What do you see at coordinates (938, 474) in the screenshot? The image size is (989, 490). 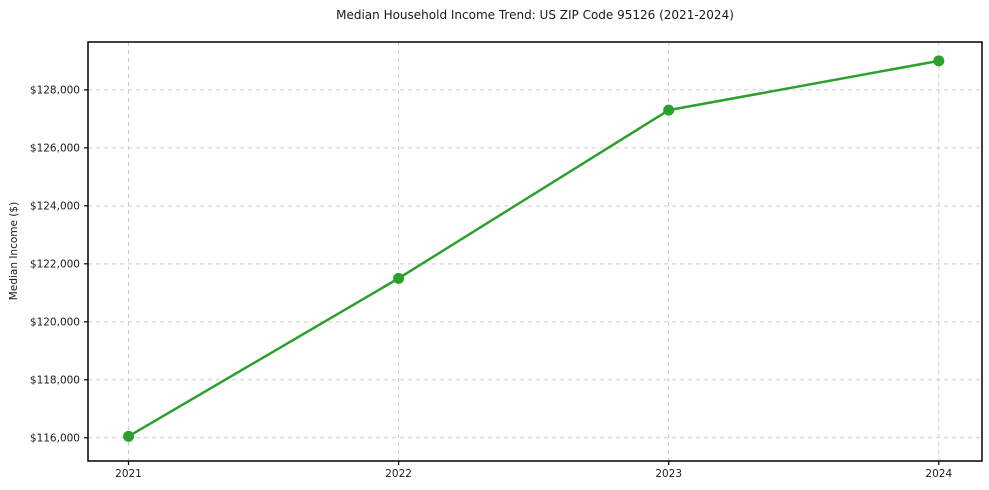 I see `x-tick-label: 2024` at bounding box center [938, 474].